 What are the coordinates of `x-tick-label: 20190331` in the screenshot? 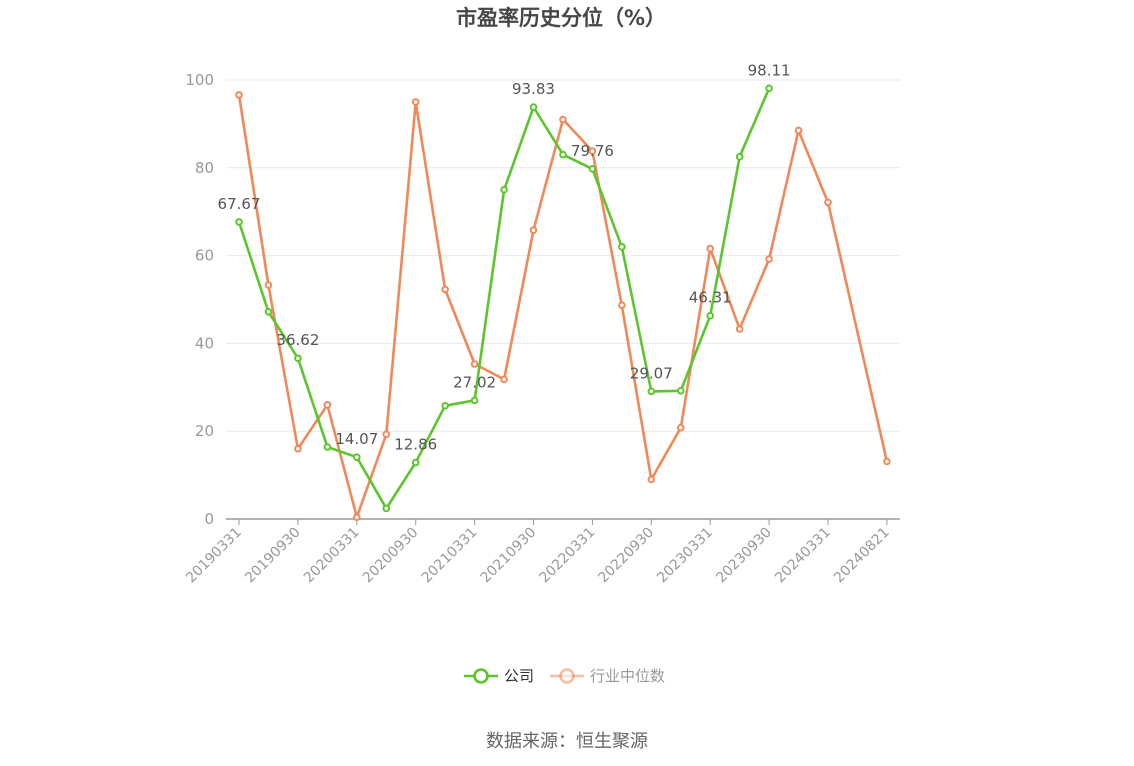 It's located at (214, 556).